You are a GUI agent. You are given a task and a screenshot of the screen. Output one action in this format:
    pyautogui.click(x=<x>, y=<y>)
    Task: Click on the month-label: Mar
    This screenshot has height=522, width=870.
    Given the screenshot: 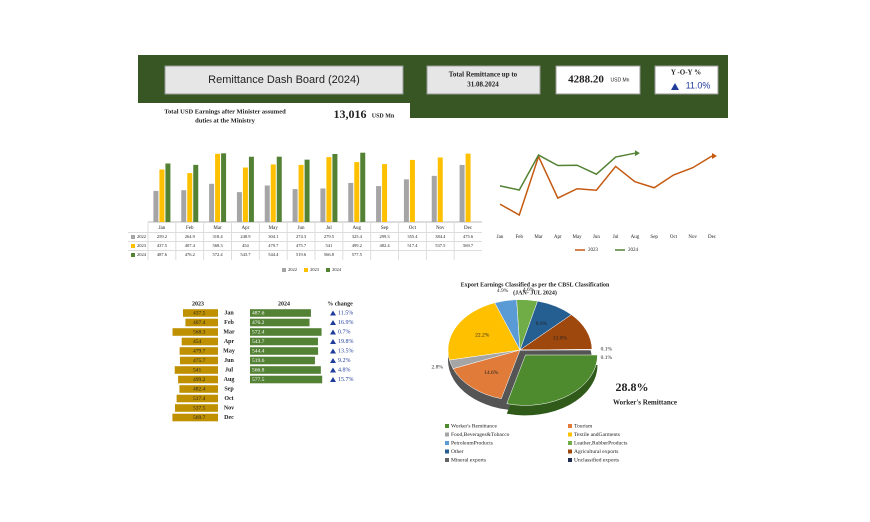 What is the action you would take?
    pyautogui.click(x=229, y=332)
    